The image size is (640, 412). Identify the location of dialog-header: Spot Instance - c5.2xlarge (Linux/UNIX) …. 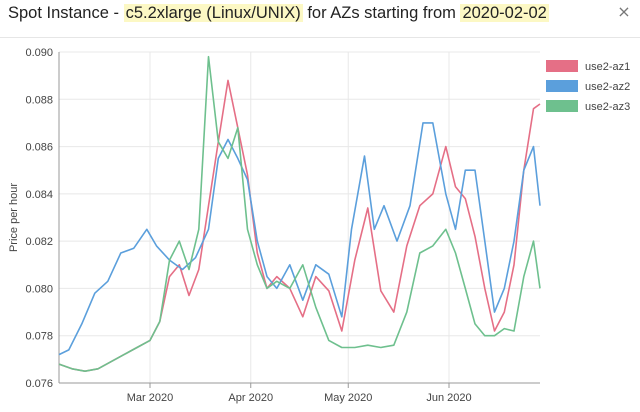
(320, 19).